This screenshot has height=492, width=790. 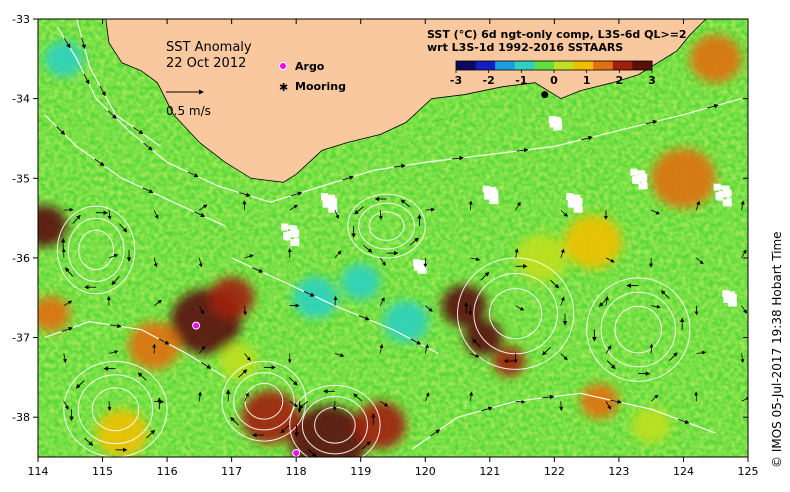 What do you see at coordinates (135, 349) in the screenshot?
I see `ssh-contour-line` at bounding box center [135, 349].